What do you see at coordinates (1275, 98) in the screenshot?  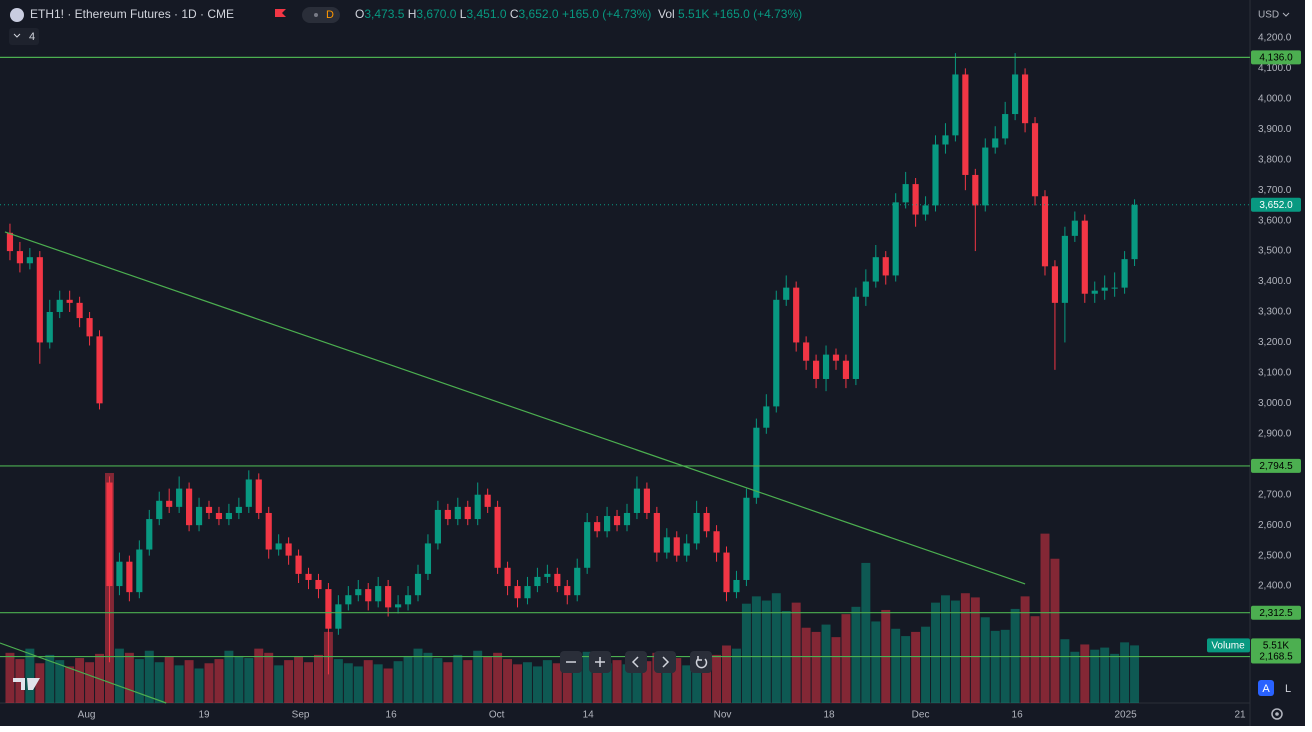 I see `y-tick-label: 4,000.0` at bounding box center [1275, 98].